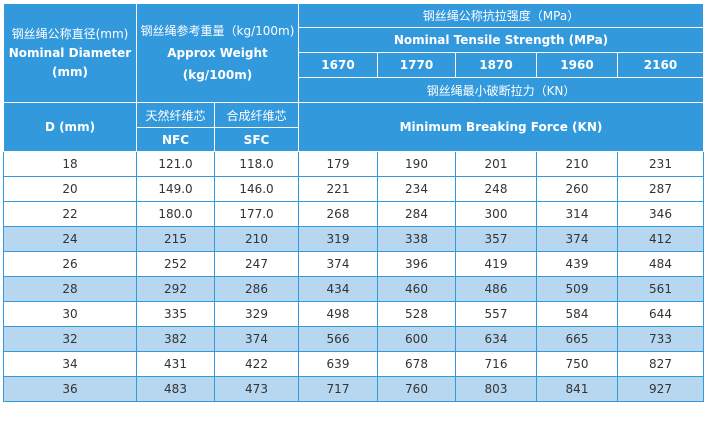 The height and width of the screenshot is (433, 708). I want to click on table-cell: 201, so click(496, 164).